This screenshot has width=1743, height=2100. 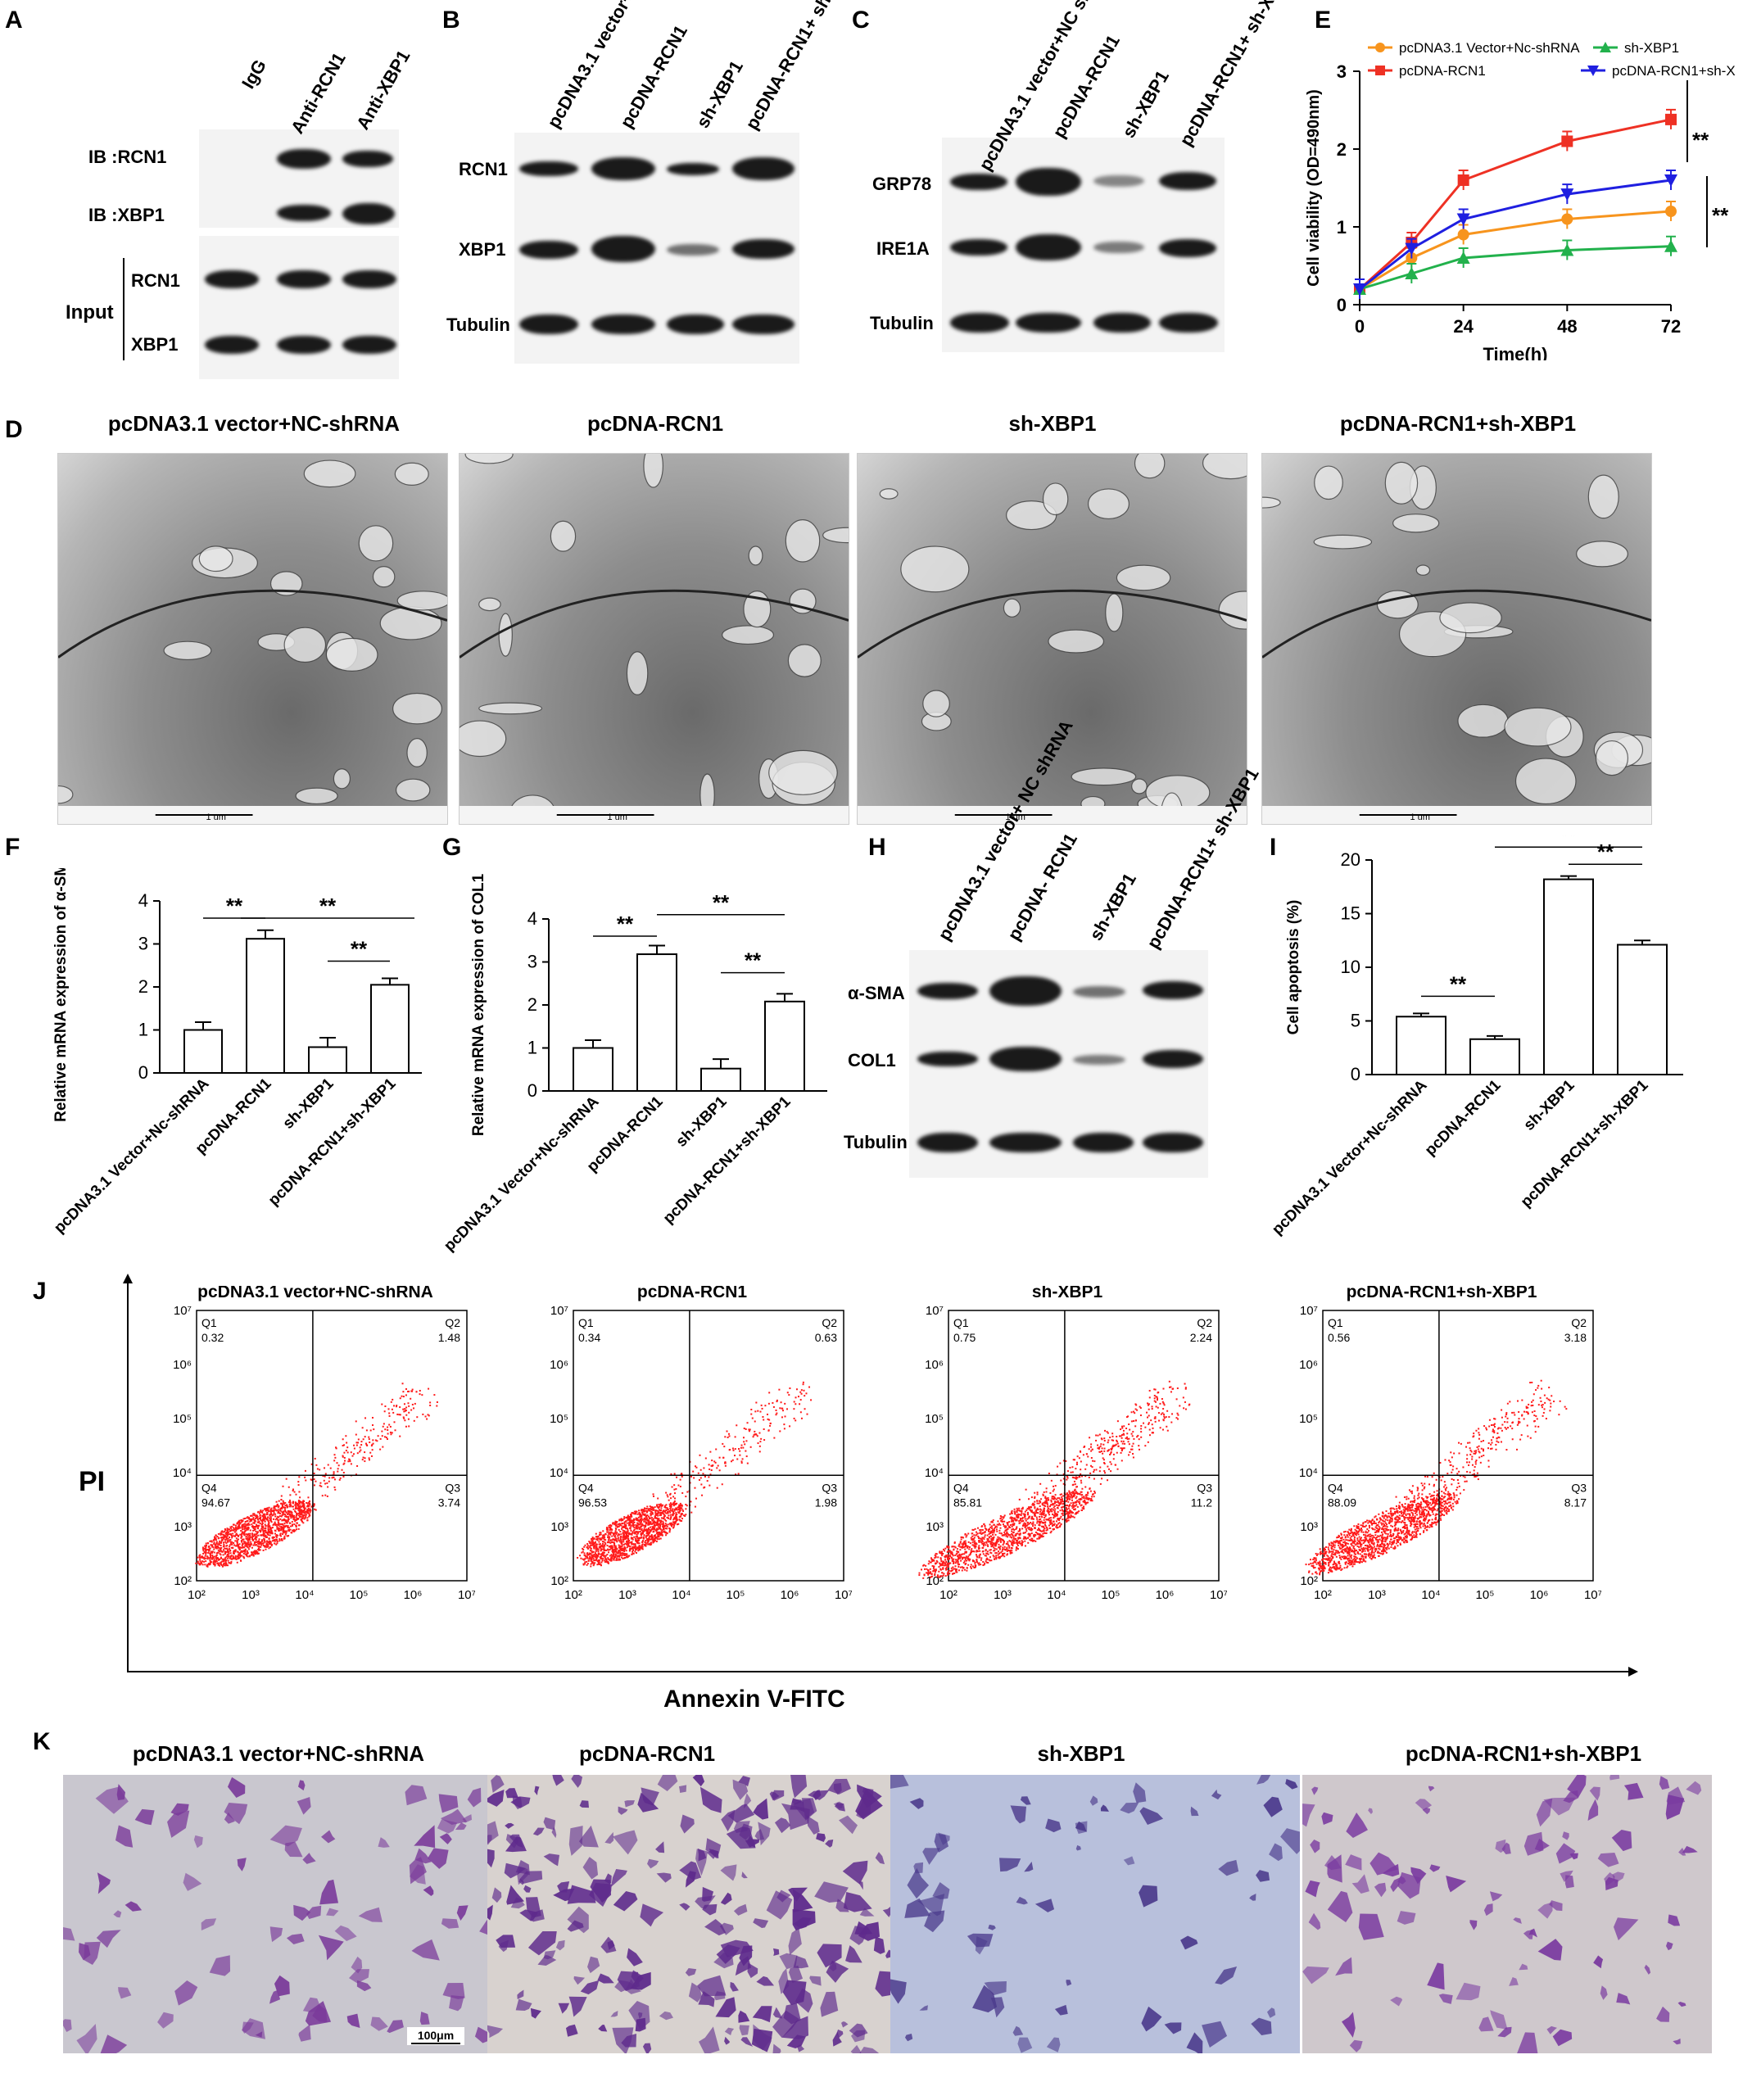 I want to click on row-label-h-2: Tubulin, so click(x=876, y=1142).